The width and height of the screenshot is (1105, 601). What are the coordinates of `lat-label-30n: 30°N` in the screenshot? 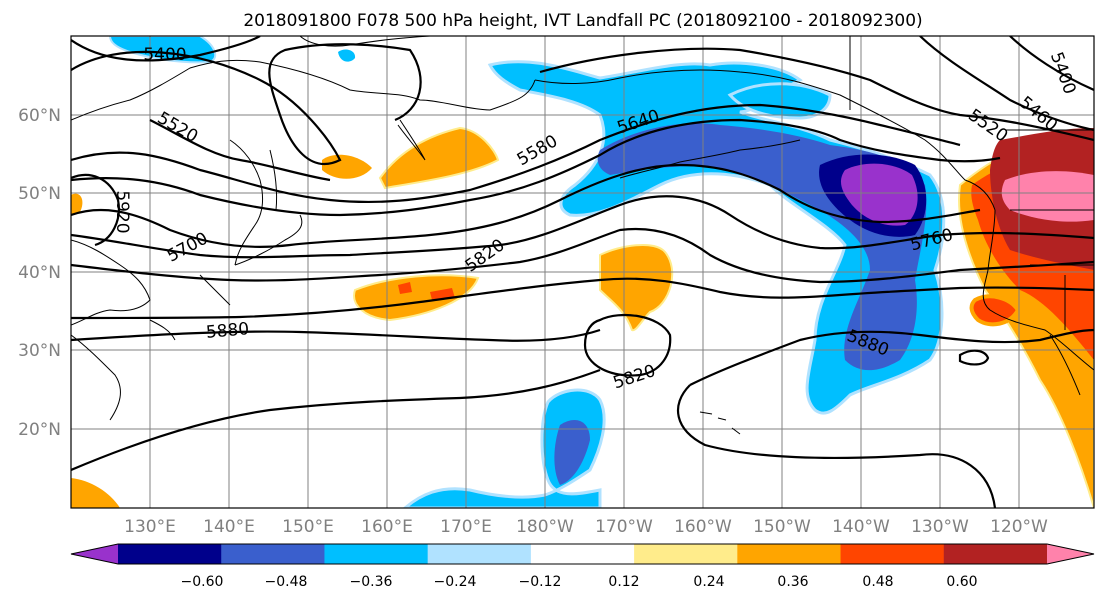 It's located at (39, 351).